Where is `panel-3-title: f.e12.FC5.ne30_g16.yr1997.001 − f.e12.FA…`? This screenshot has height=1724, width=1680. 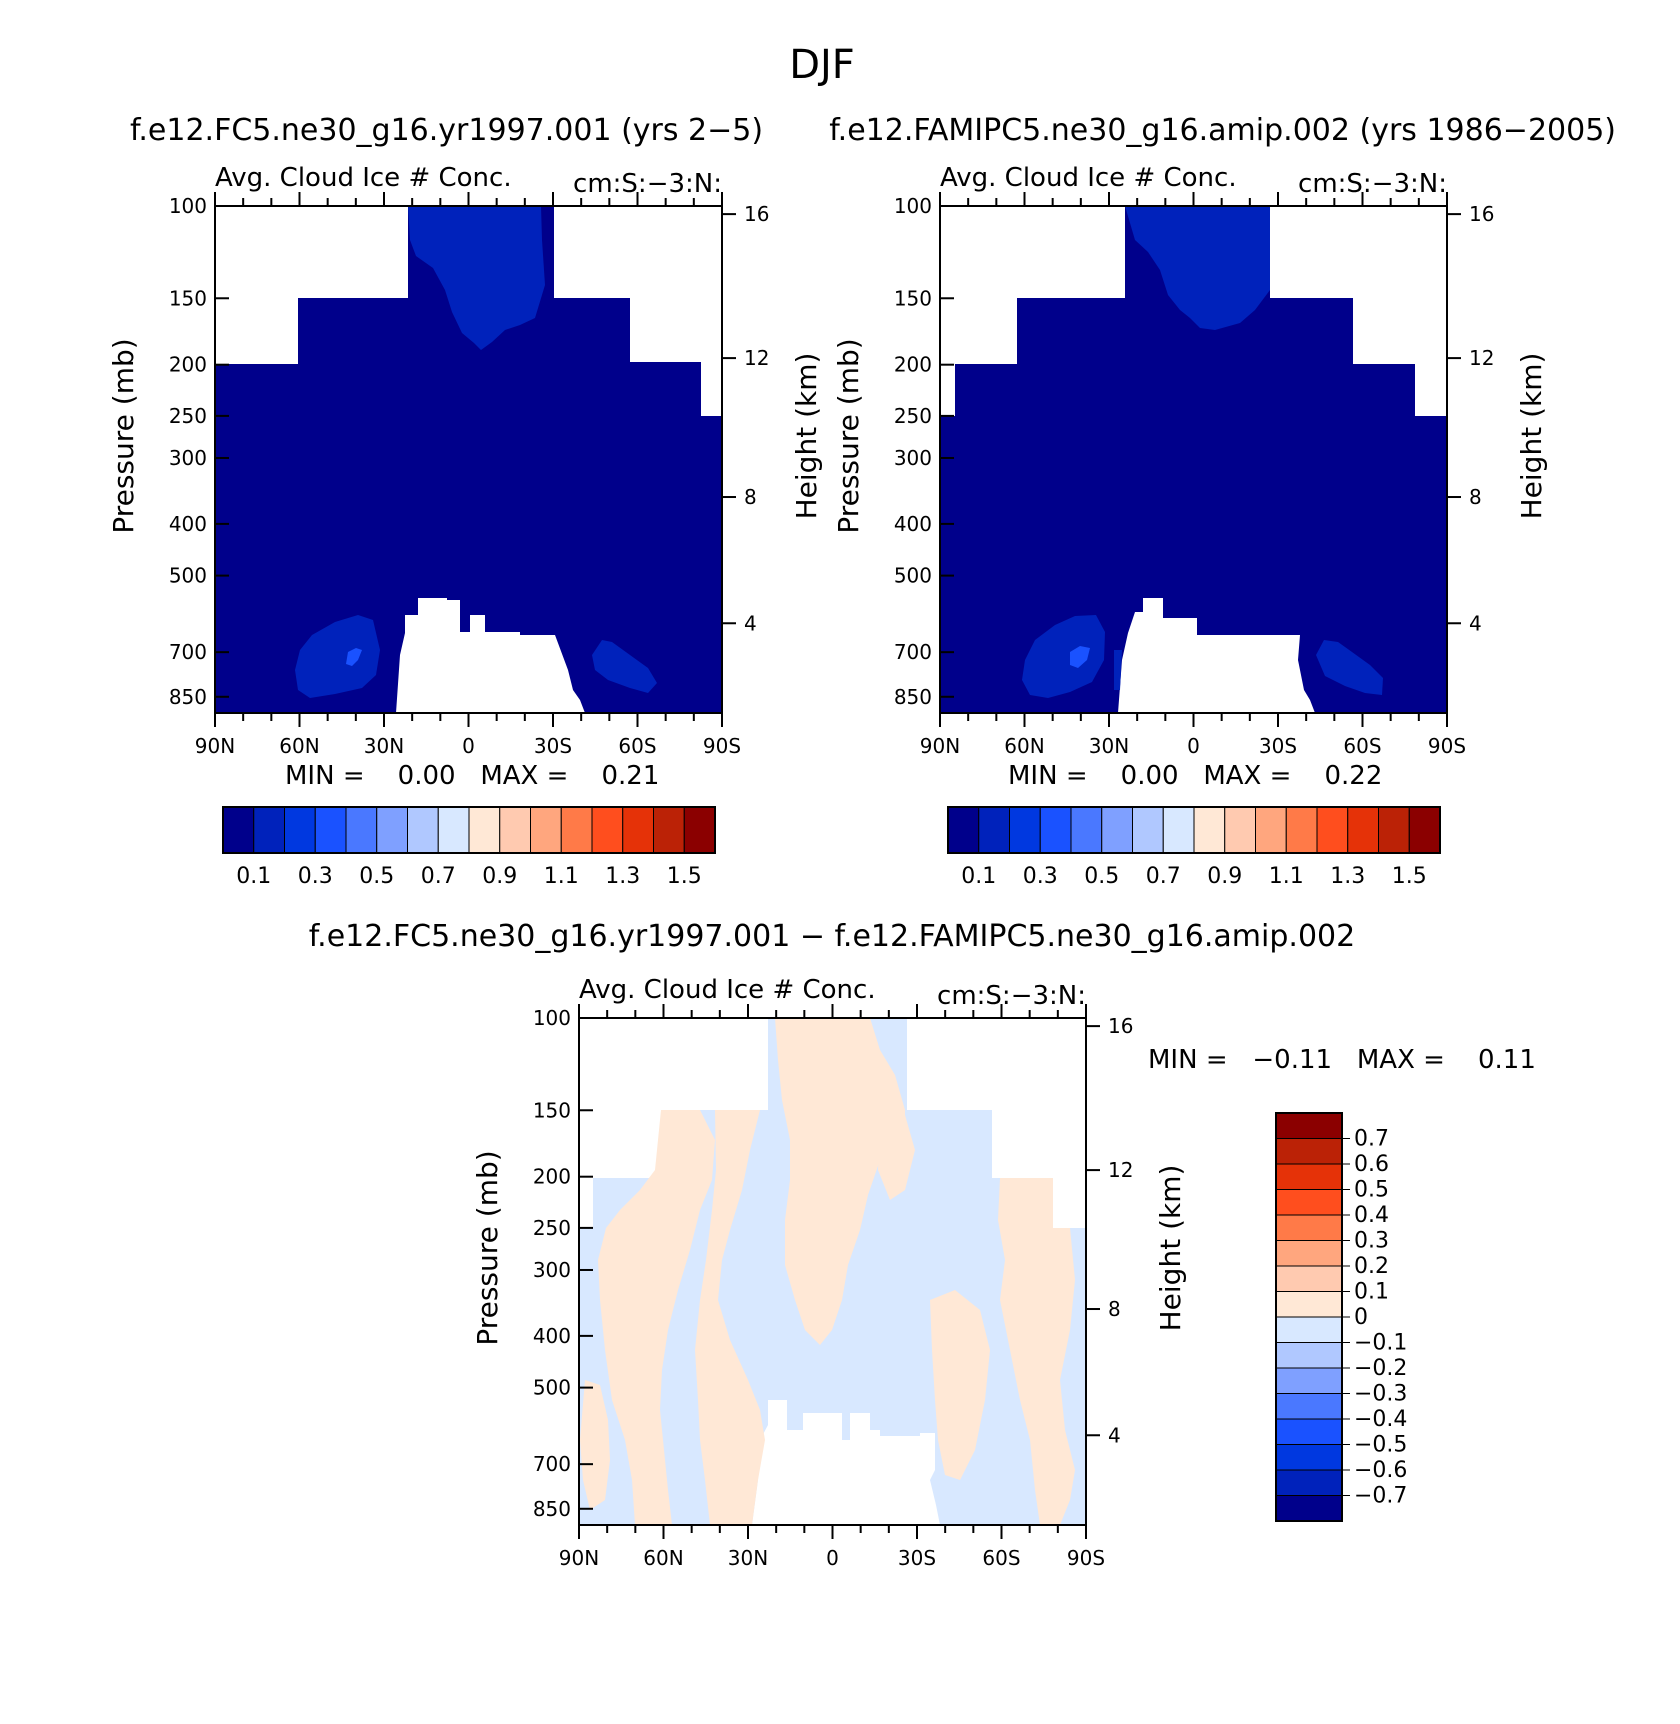 panel-3-title: f.e12.FC5.ne30_g16.yr1997.001 − f.e12.FA… is located at coordinates (832, 936).